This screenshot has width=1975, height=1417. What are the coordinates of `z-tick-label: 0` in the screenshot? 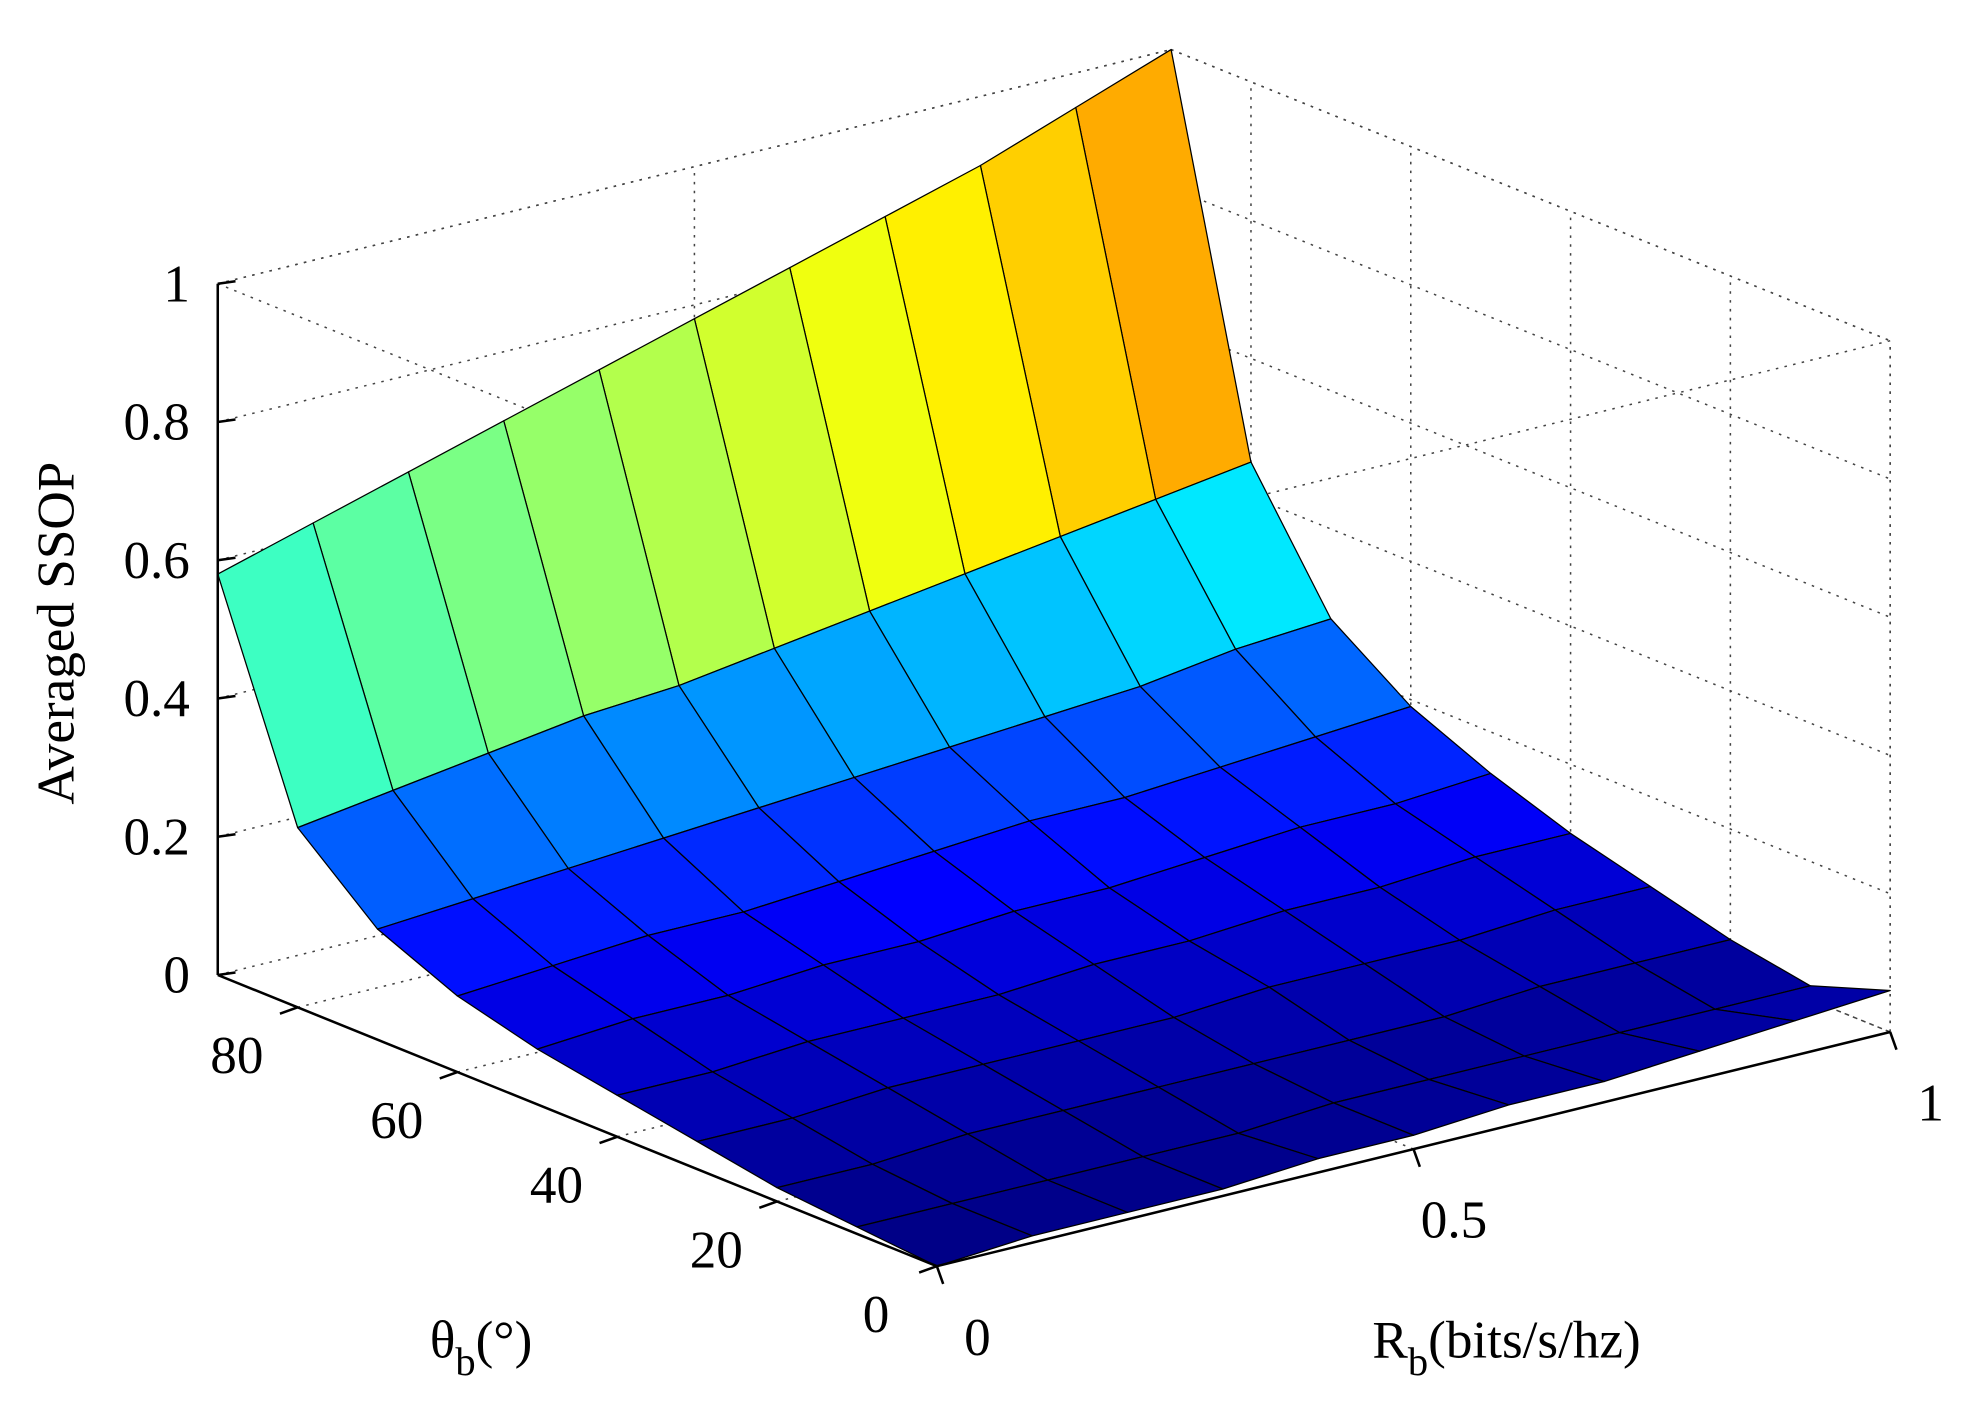 It's located at (176, 975).